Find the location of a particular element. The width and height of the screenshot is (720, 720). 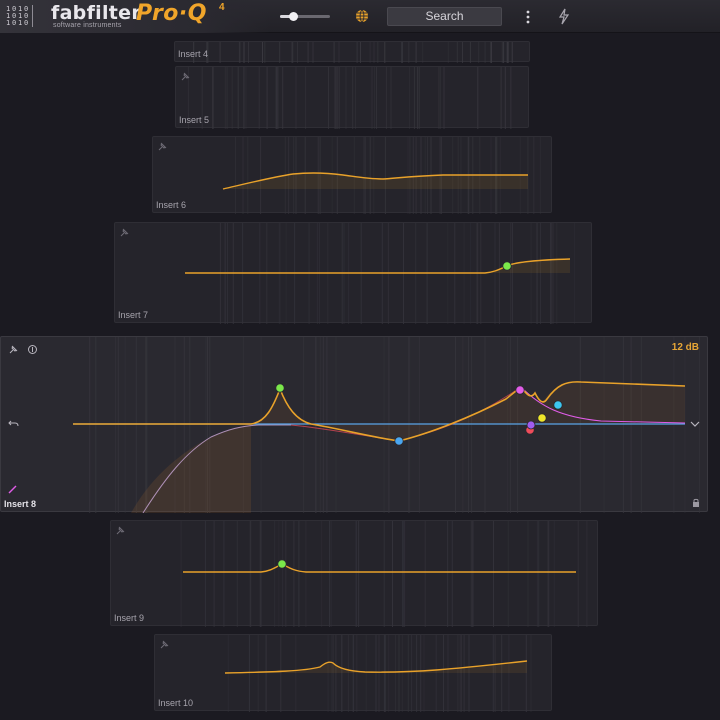

brand-name: fabfilter is located at coordinates (96, 13).